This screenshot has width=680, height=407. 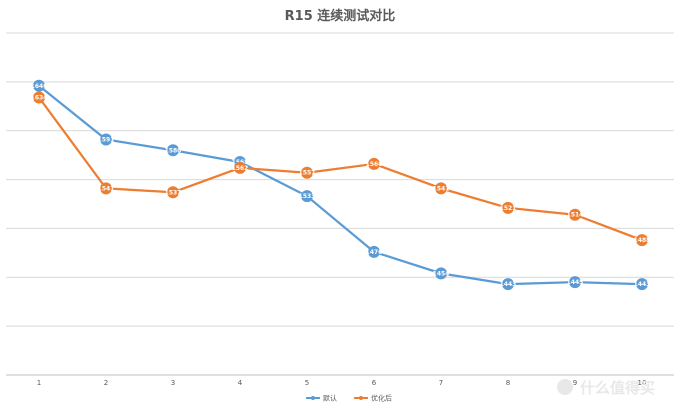 What do you see at coordinates (642, 383) in the screenshot?
I see `x-tick-label: 10` at bounding box center [642, 383].